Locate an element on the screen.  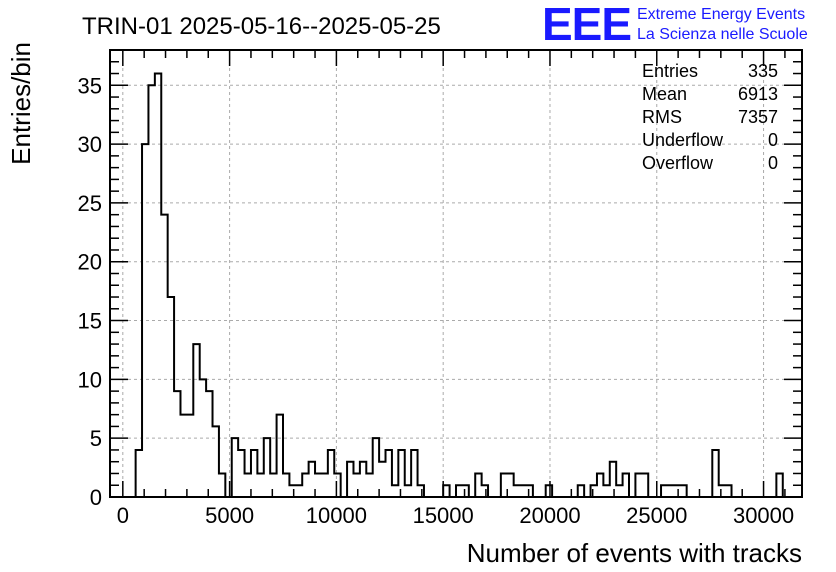
stats-value-overflow: 0 is located at coordinates (773, 163).